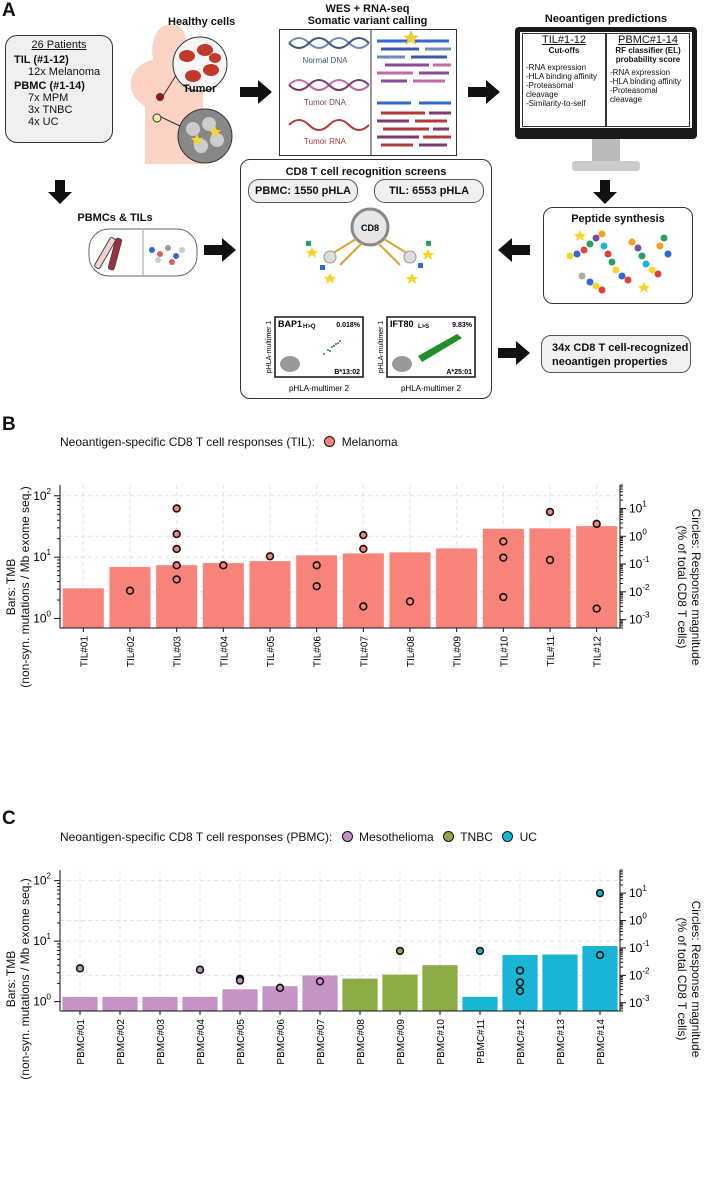 The image size is (707, 1177). Describe the element at coordinates (49, 491) in the screenshot. I see `y-tick-exp: 2` at that location.